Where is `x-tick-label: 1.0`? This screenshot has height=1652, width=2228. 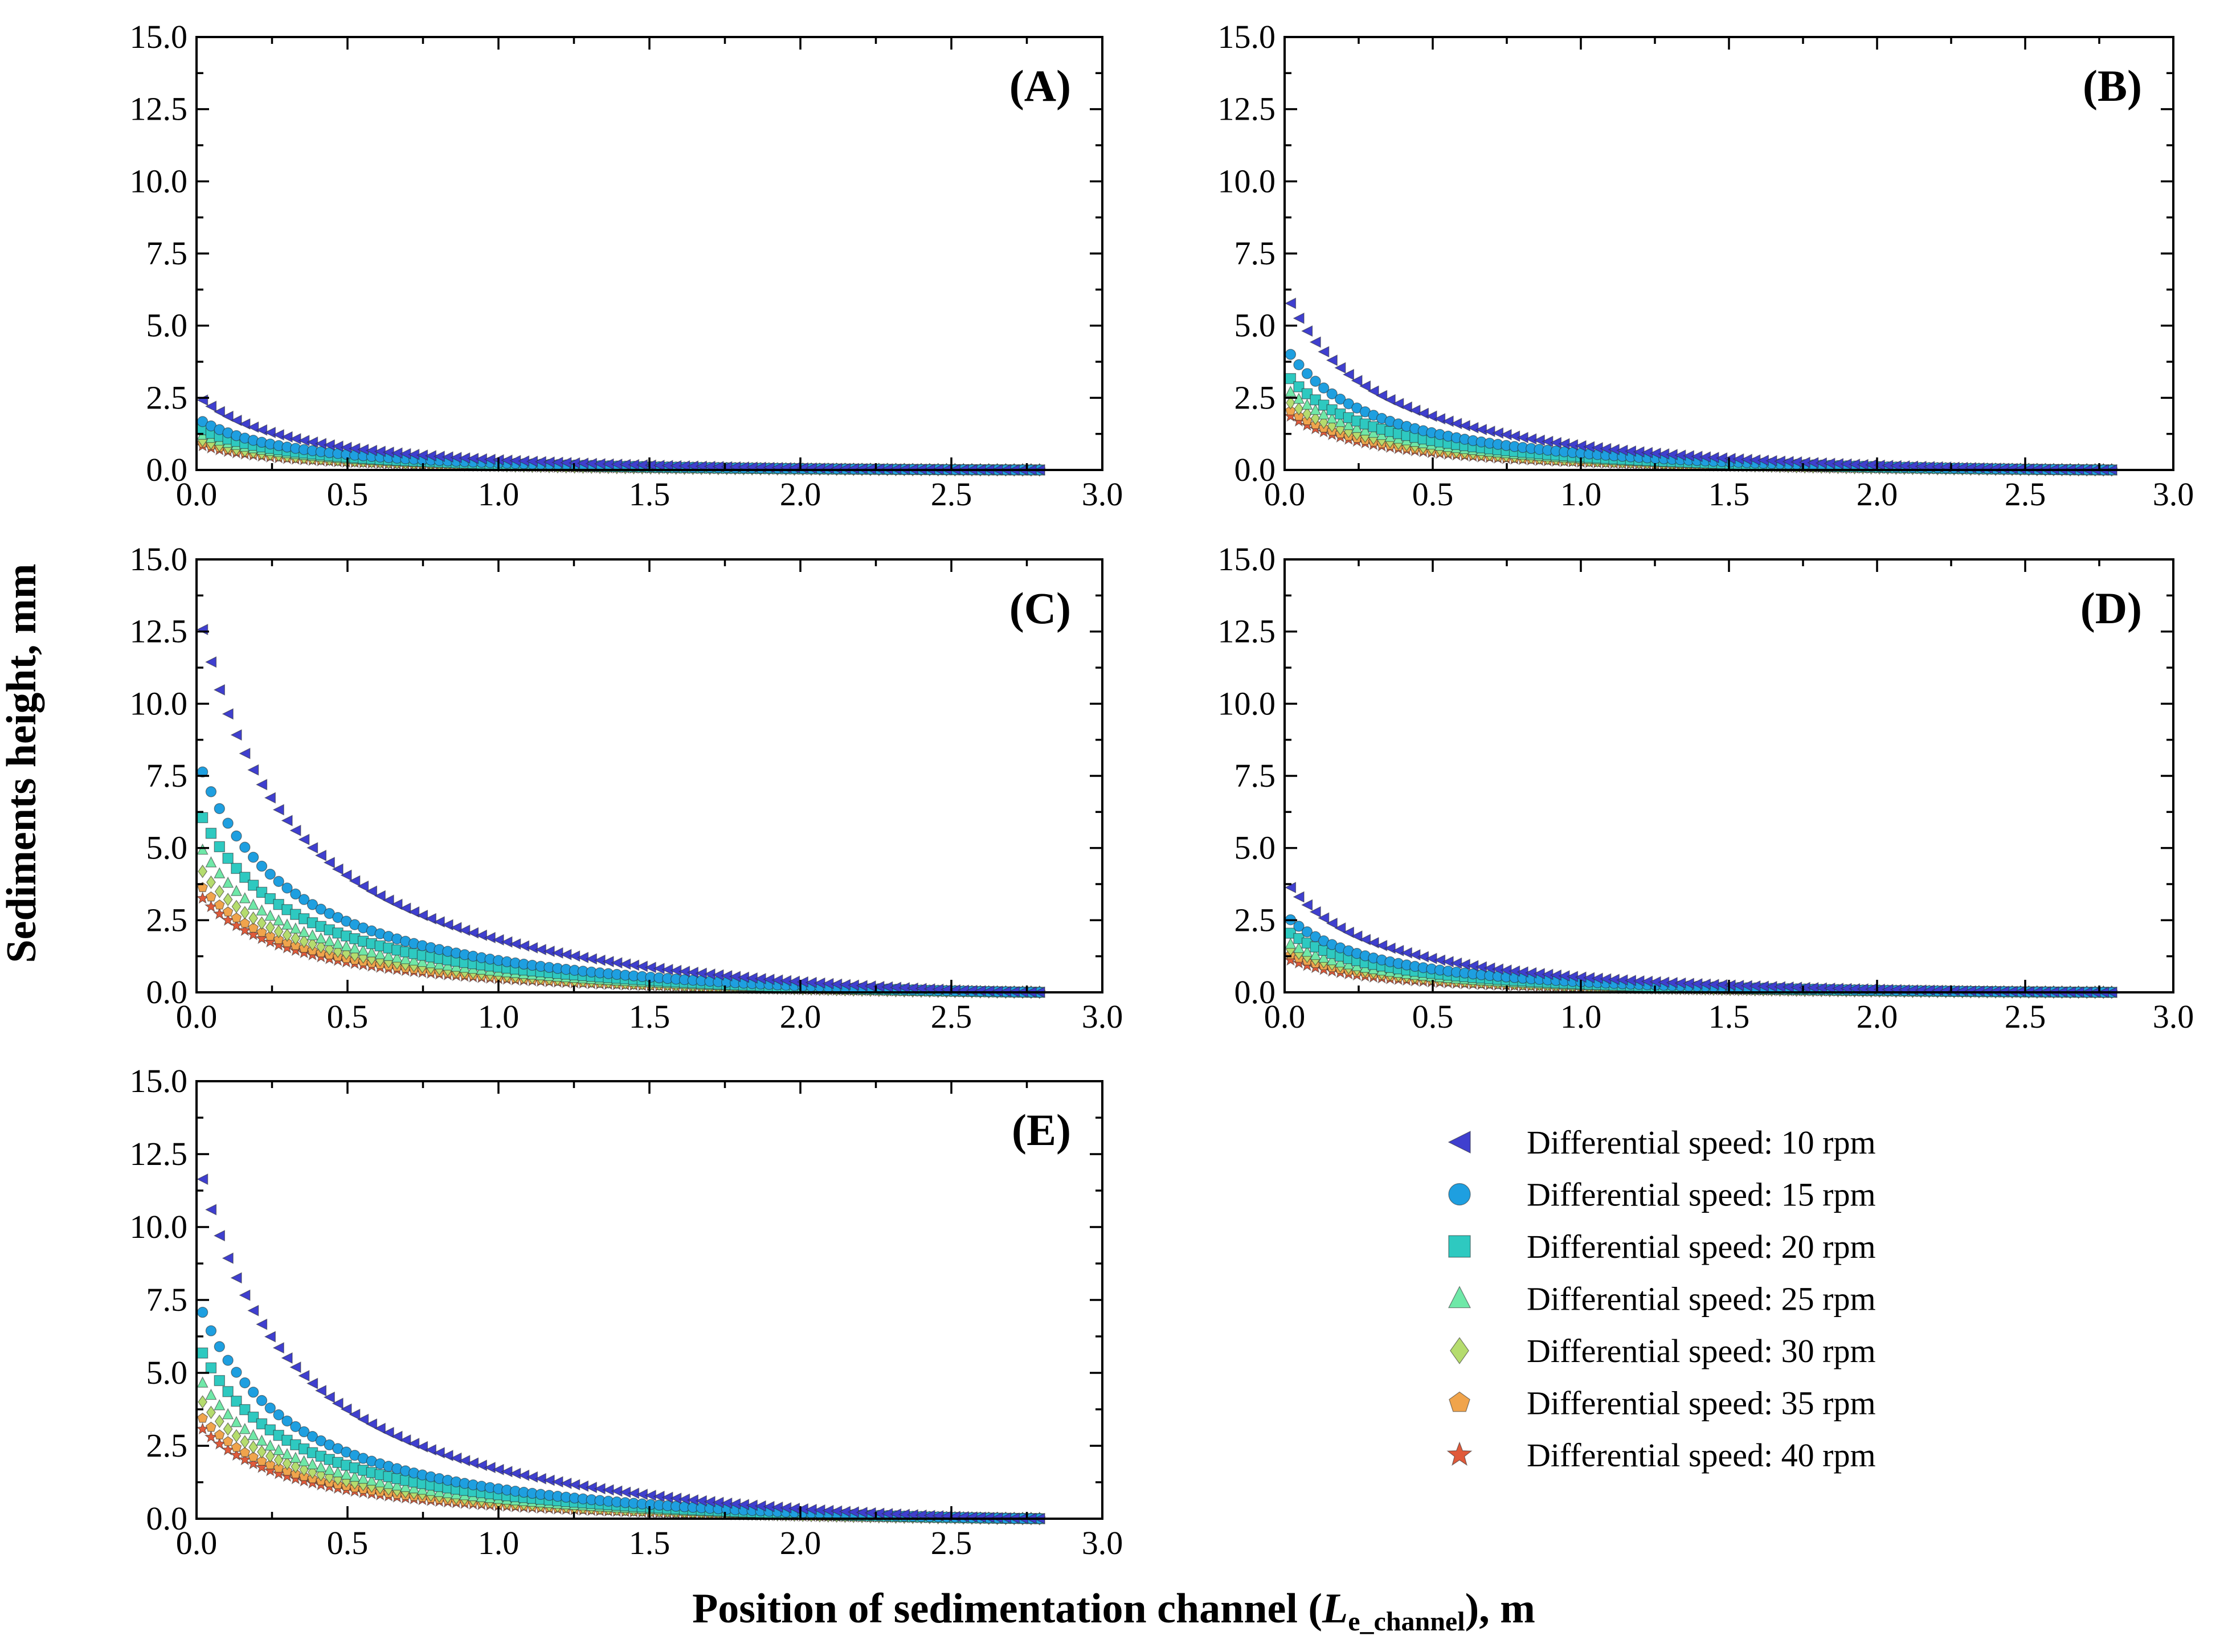 x-tick-label: 1.0 is located at coordinates (1581, 494).